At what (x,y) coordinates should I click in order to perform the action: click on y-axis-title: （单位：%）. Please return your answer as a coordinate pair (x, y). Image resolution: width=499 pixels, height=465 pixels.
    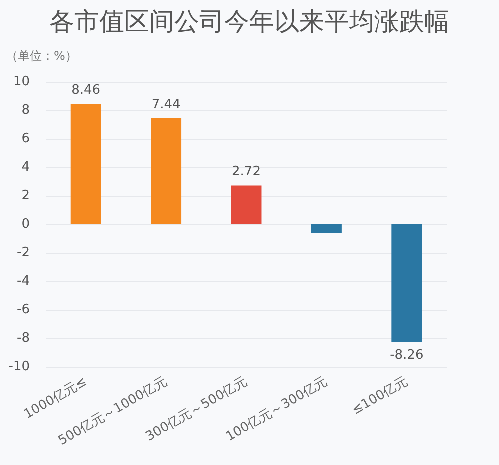
    Looking at the image, I should click on (42, 56).